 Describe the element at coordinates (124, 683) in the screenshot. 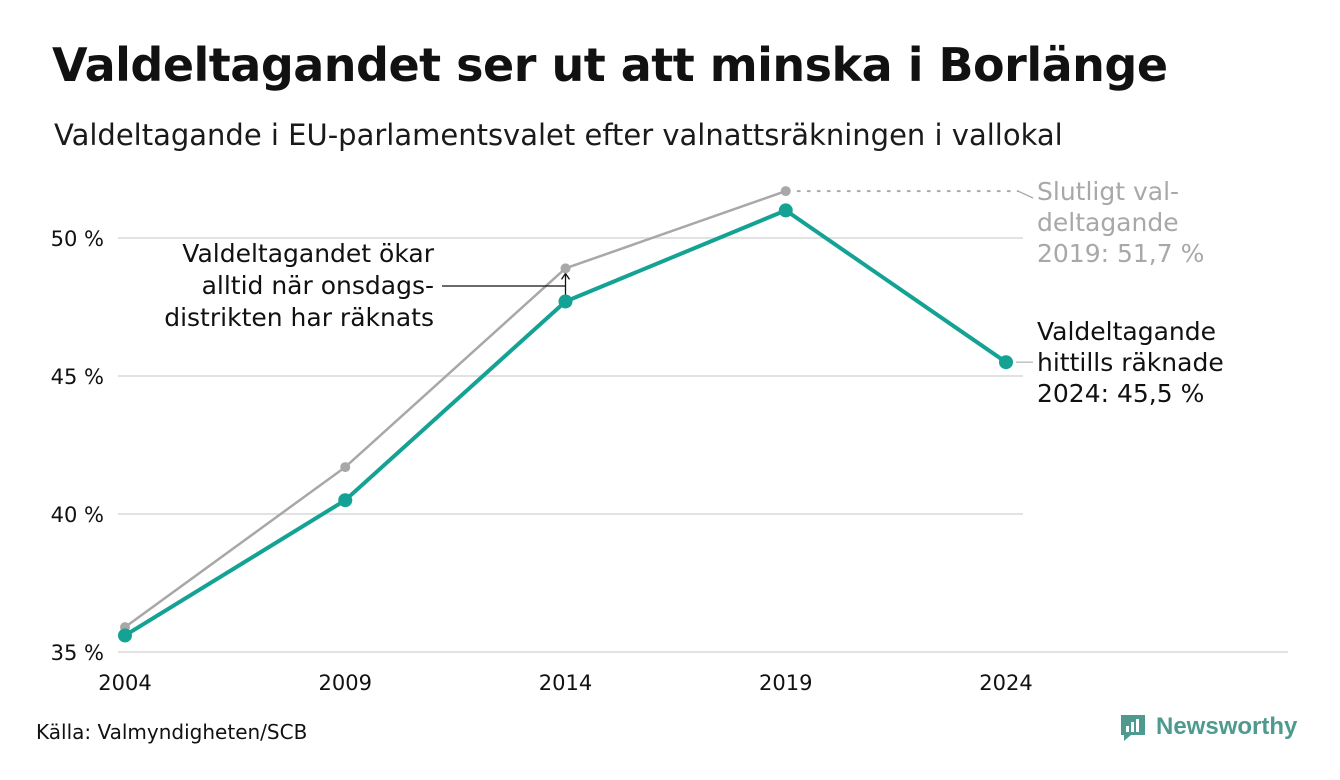

I see `x-tick-label: 2004` at that location.